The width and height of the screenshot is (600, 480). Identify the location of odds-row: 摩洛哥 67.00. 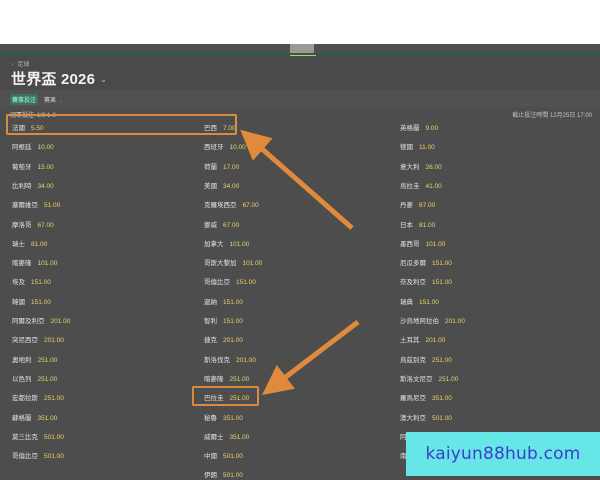
(99, 225).